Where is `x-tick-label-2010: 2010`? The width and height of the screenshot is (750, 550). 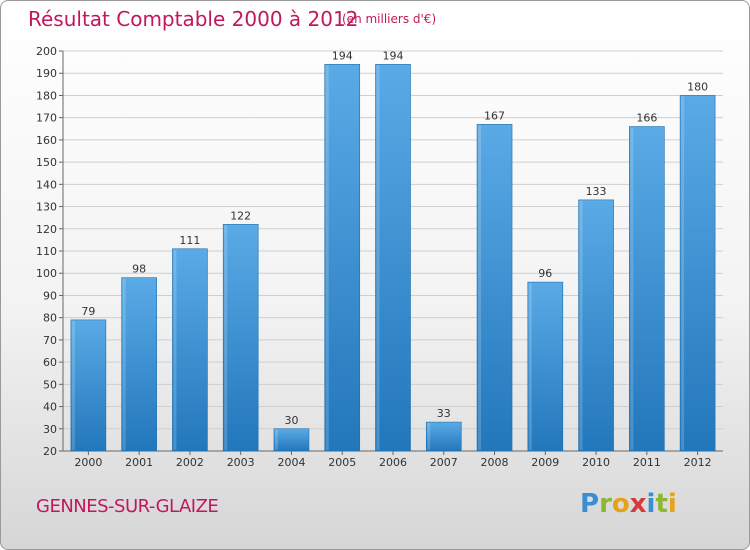 x-tick-label-2010: 2010 is located at coordinates (596, 462).